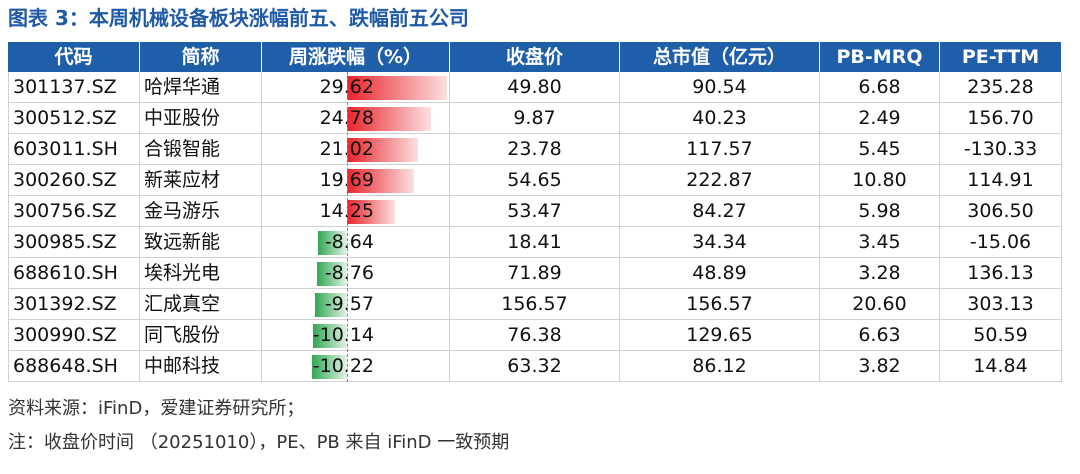 The image size is (1080, 474). What do you see at coordinates (356, 273) in the screenshot?
I see `weekly-change-cell: -8.76` at bounding box center [356, 273].